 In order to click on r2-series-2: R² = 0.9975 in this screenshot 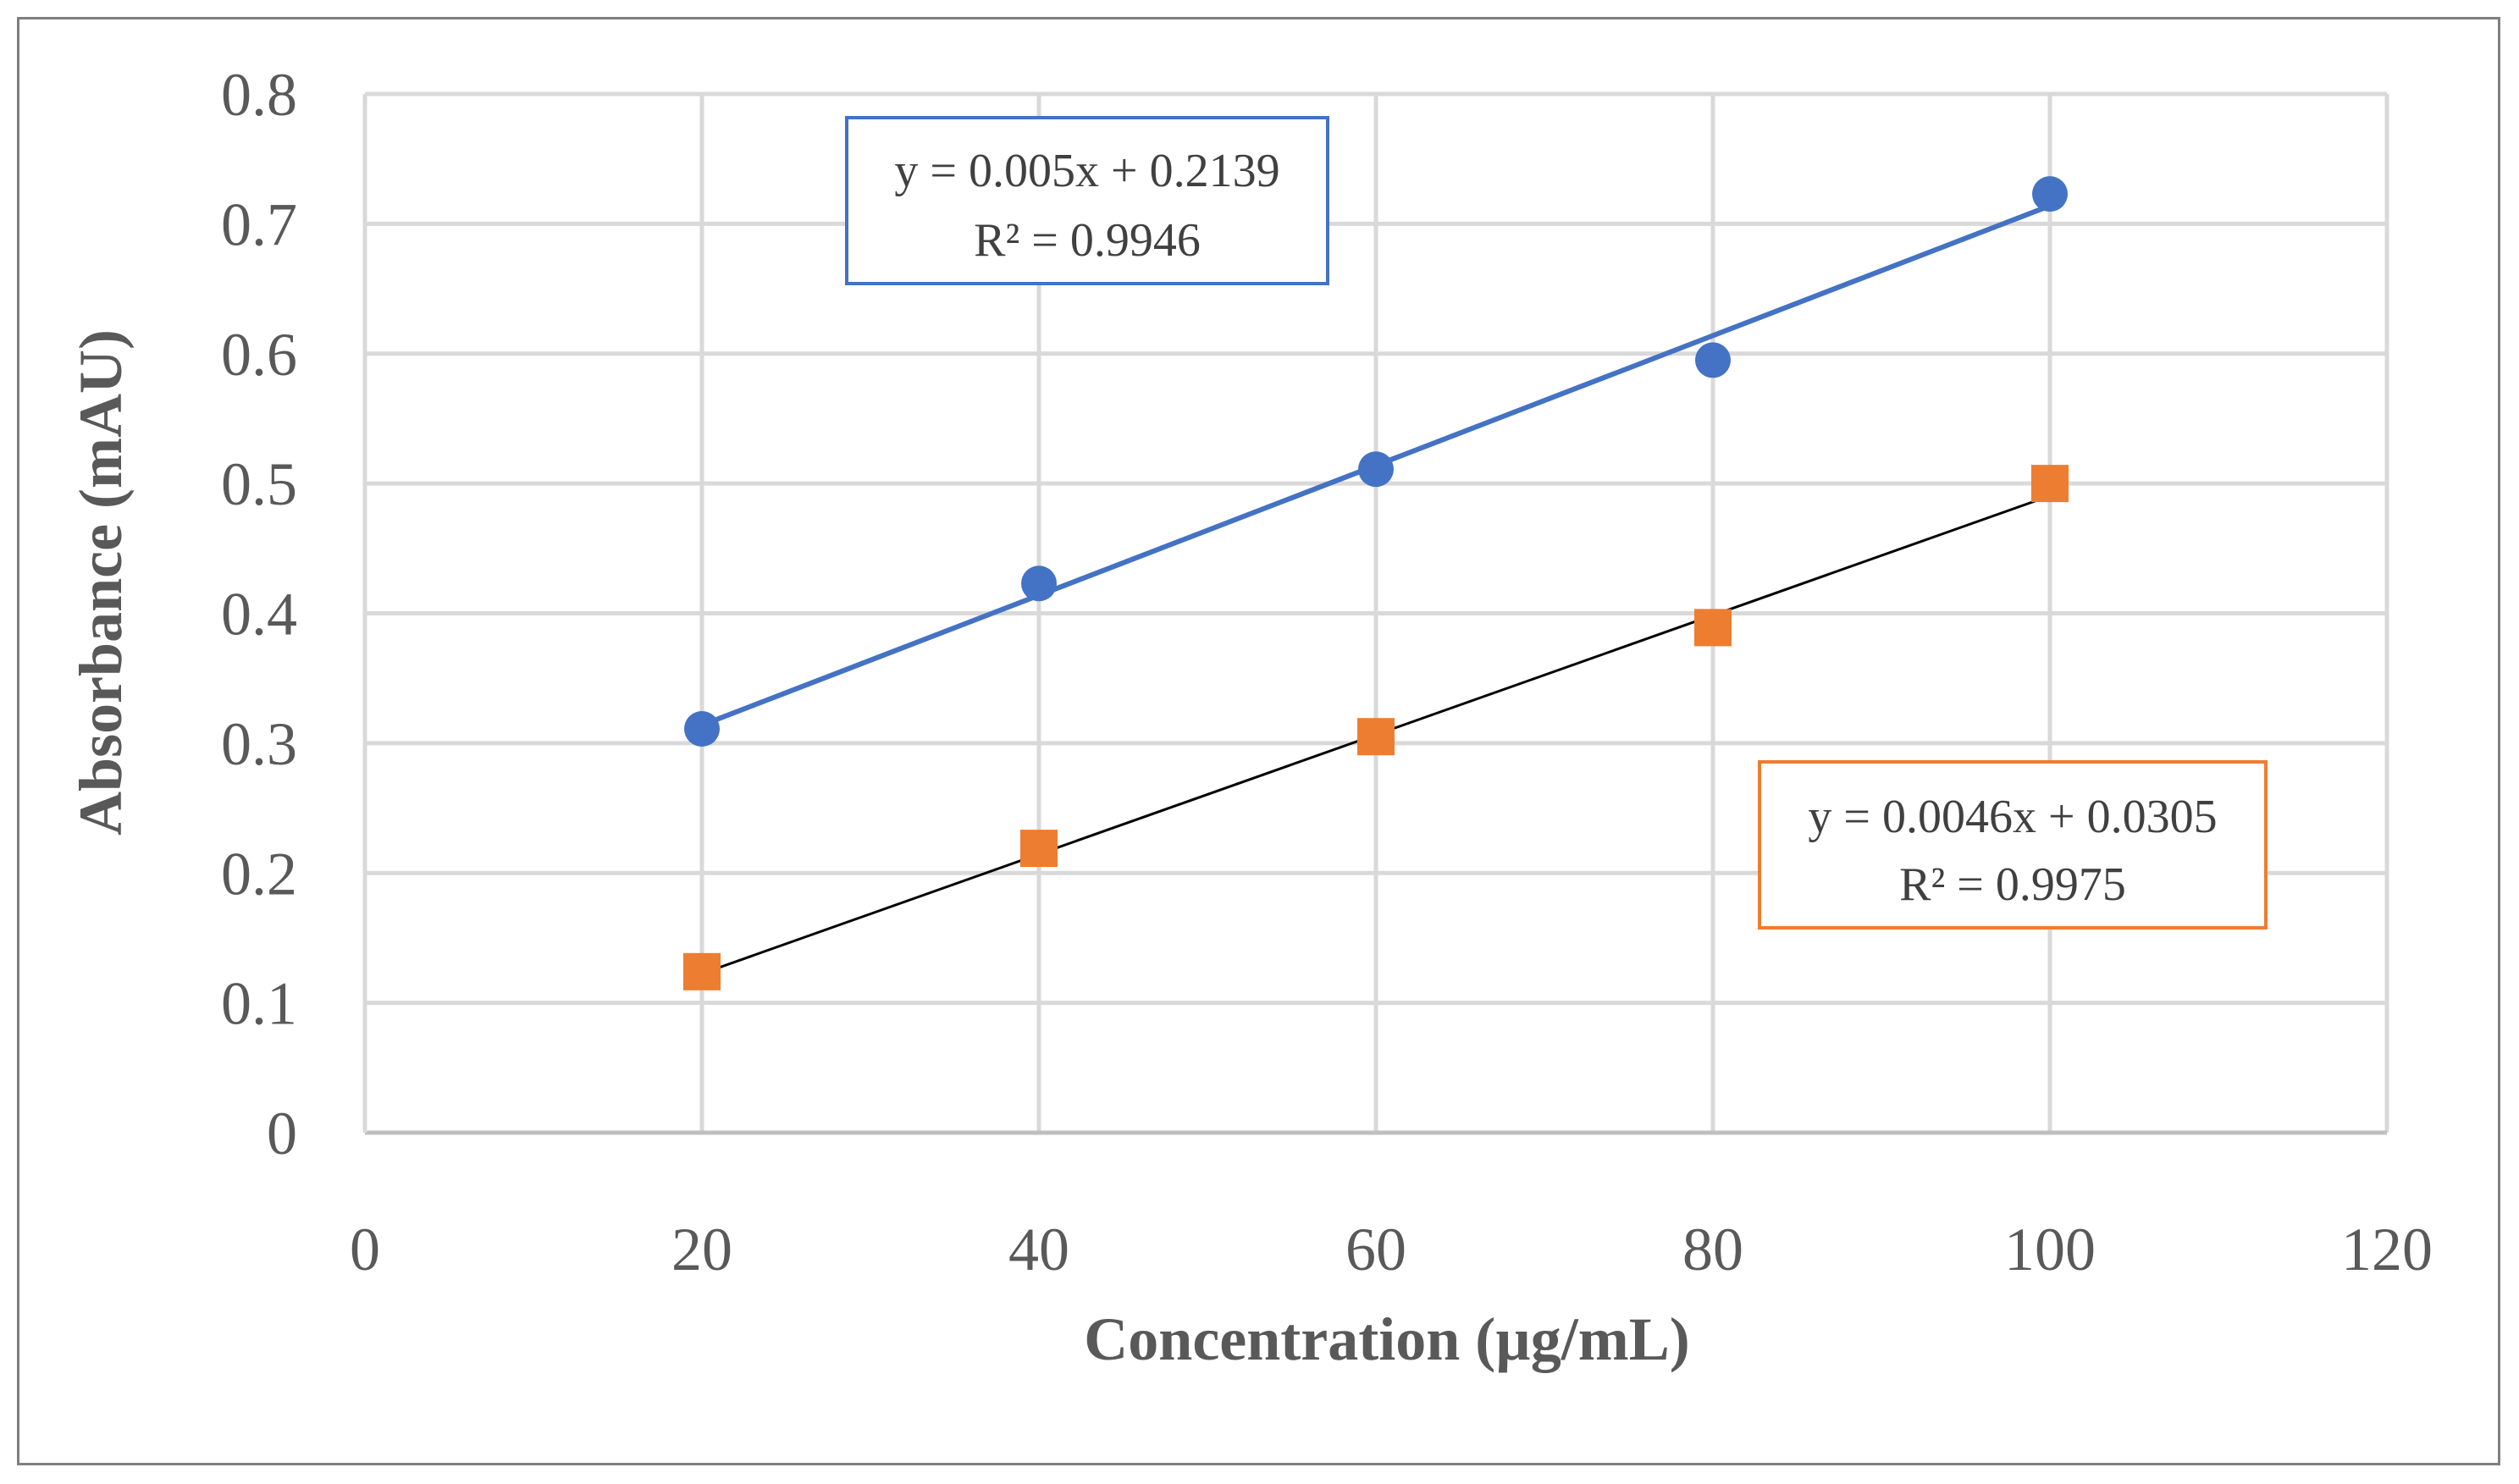, I will do `click(2013, 884)`.